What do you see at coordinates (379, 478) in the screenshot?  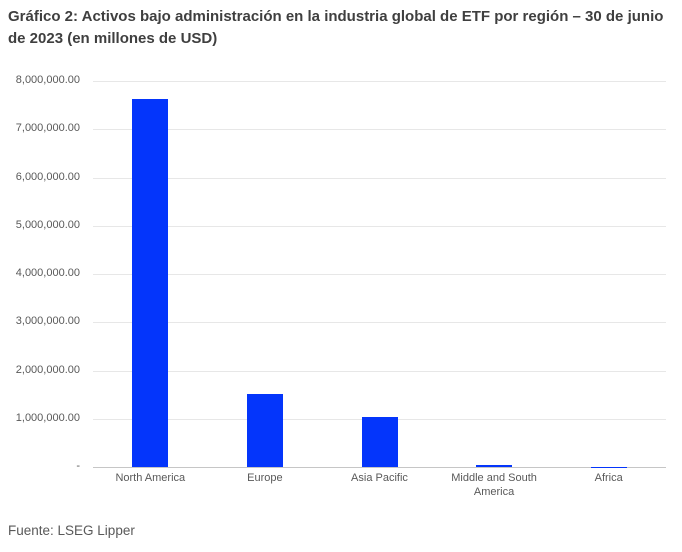 I see `x-tick-label: Asia Pacific` at bounding box center [379, 478].